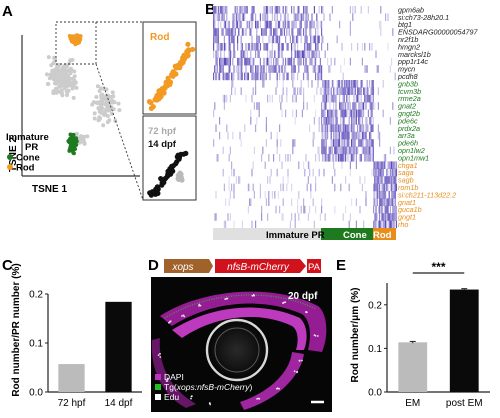  Describe the element at coordinates (355, 334) in the screenshot. I see `chart-e-ylabel: Rod number/μm (%)` at that location.